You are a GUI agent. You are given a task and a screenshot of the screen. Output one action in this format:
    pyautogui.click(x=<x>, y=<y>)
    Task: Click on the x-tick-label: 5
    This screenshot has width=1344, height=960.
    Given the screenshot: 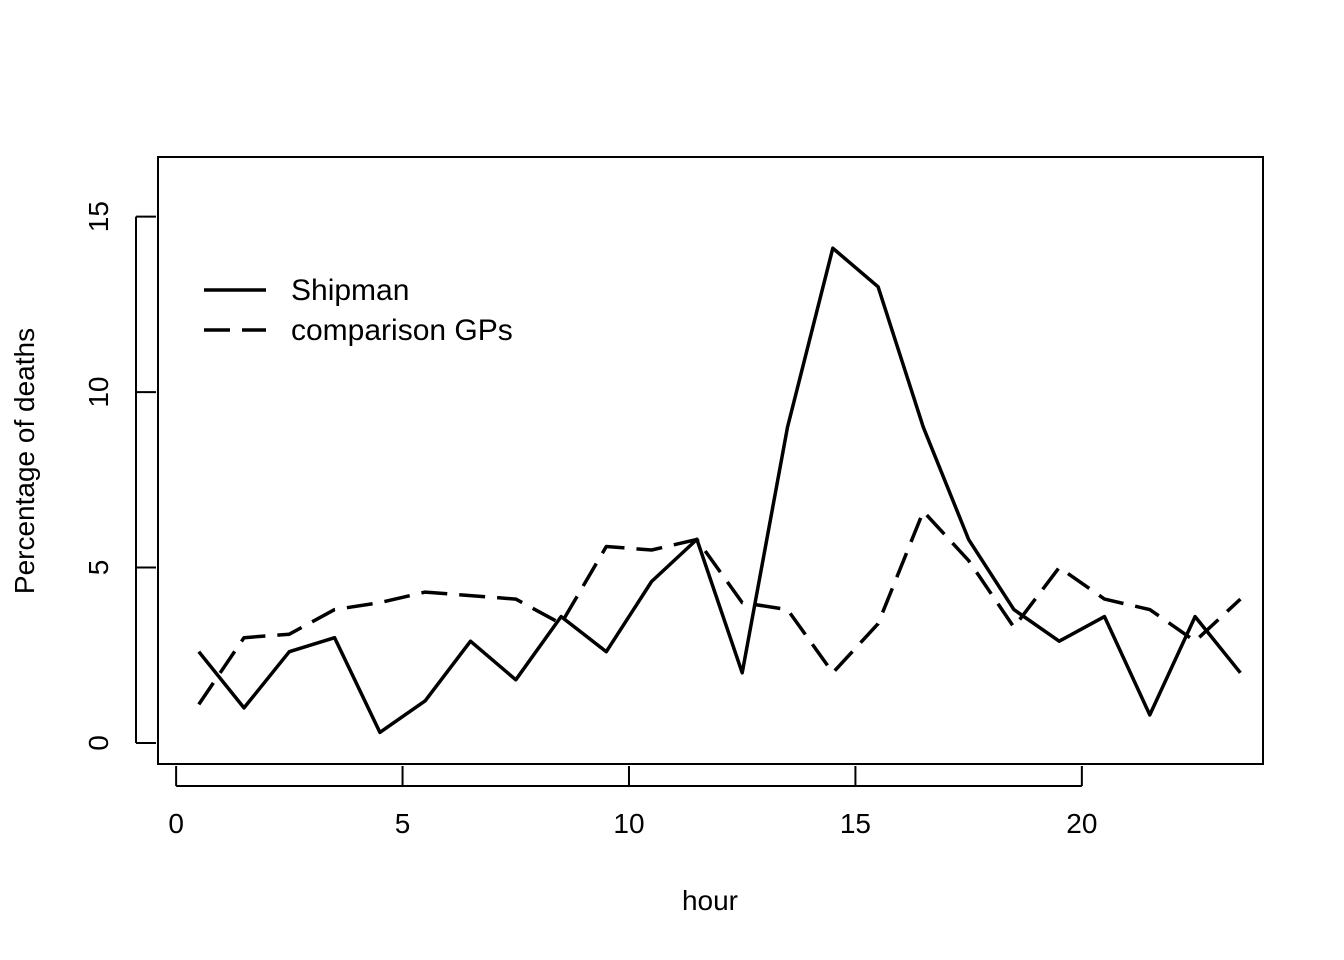 What is the action you would take?
    pyautogui.click(x=403, y=823)
    